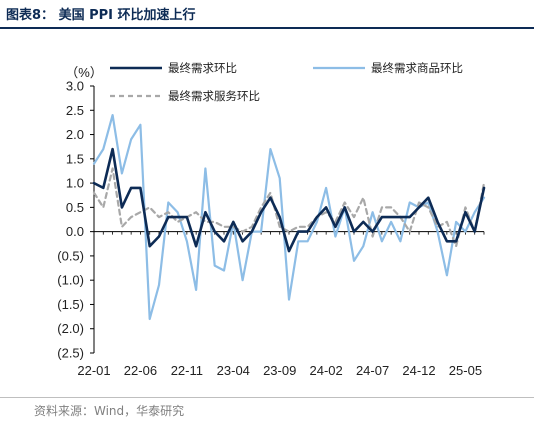  What do you see at coordinates (75, 207) in the screenshot?
I see `y-tick-label: 0.5` at bounding box center [75, 207].